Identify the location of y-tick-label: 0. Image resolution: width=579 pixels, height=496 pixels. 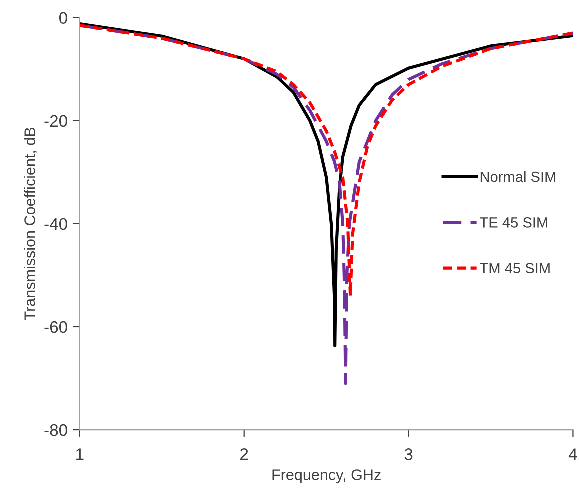
(63, 18).